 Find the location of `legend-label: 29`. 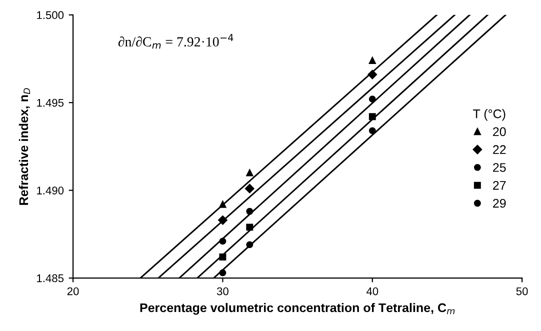

legend-label: 29 is located at coordinates (499, 203).